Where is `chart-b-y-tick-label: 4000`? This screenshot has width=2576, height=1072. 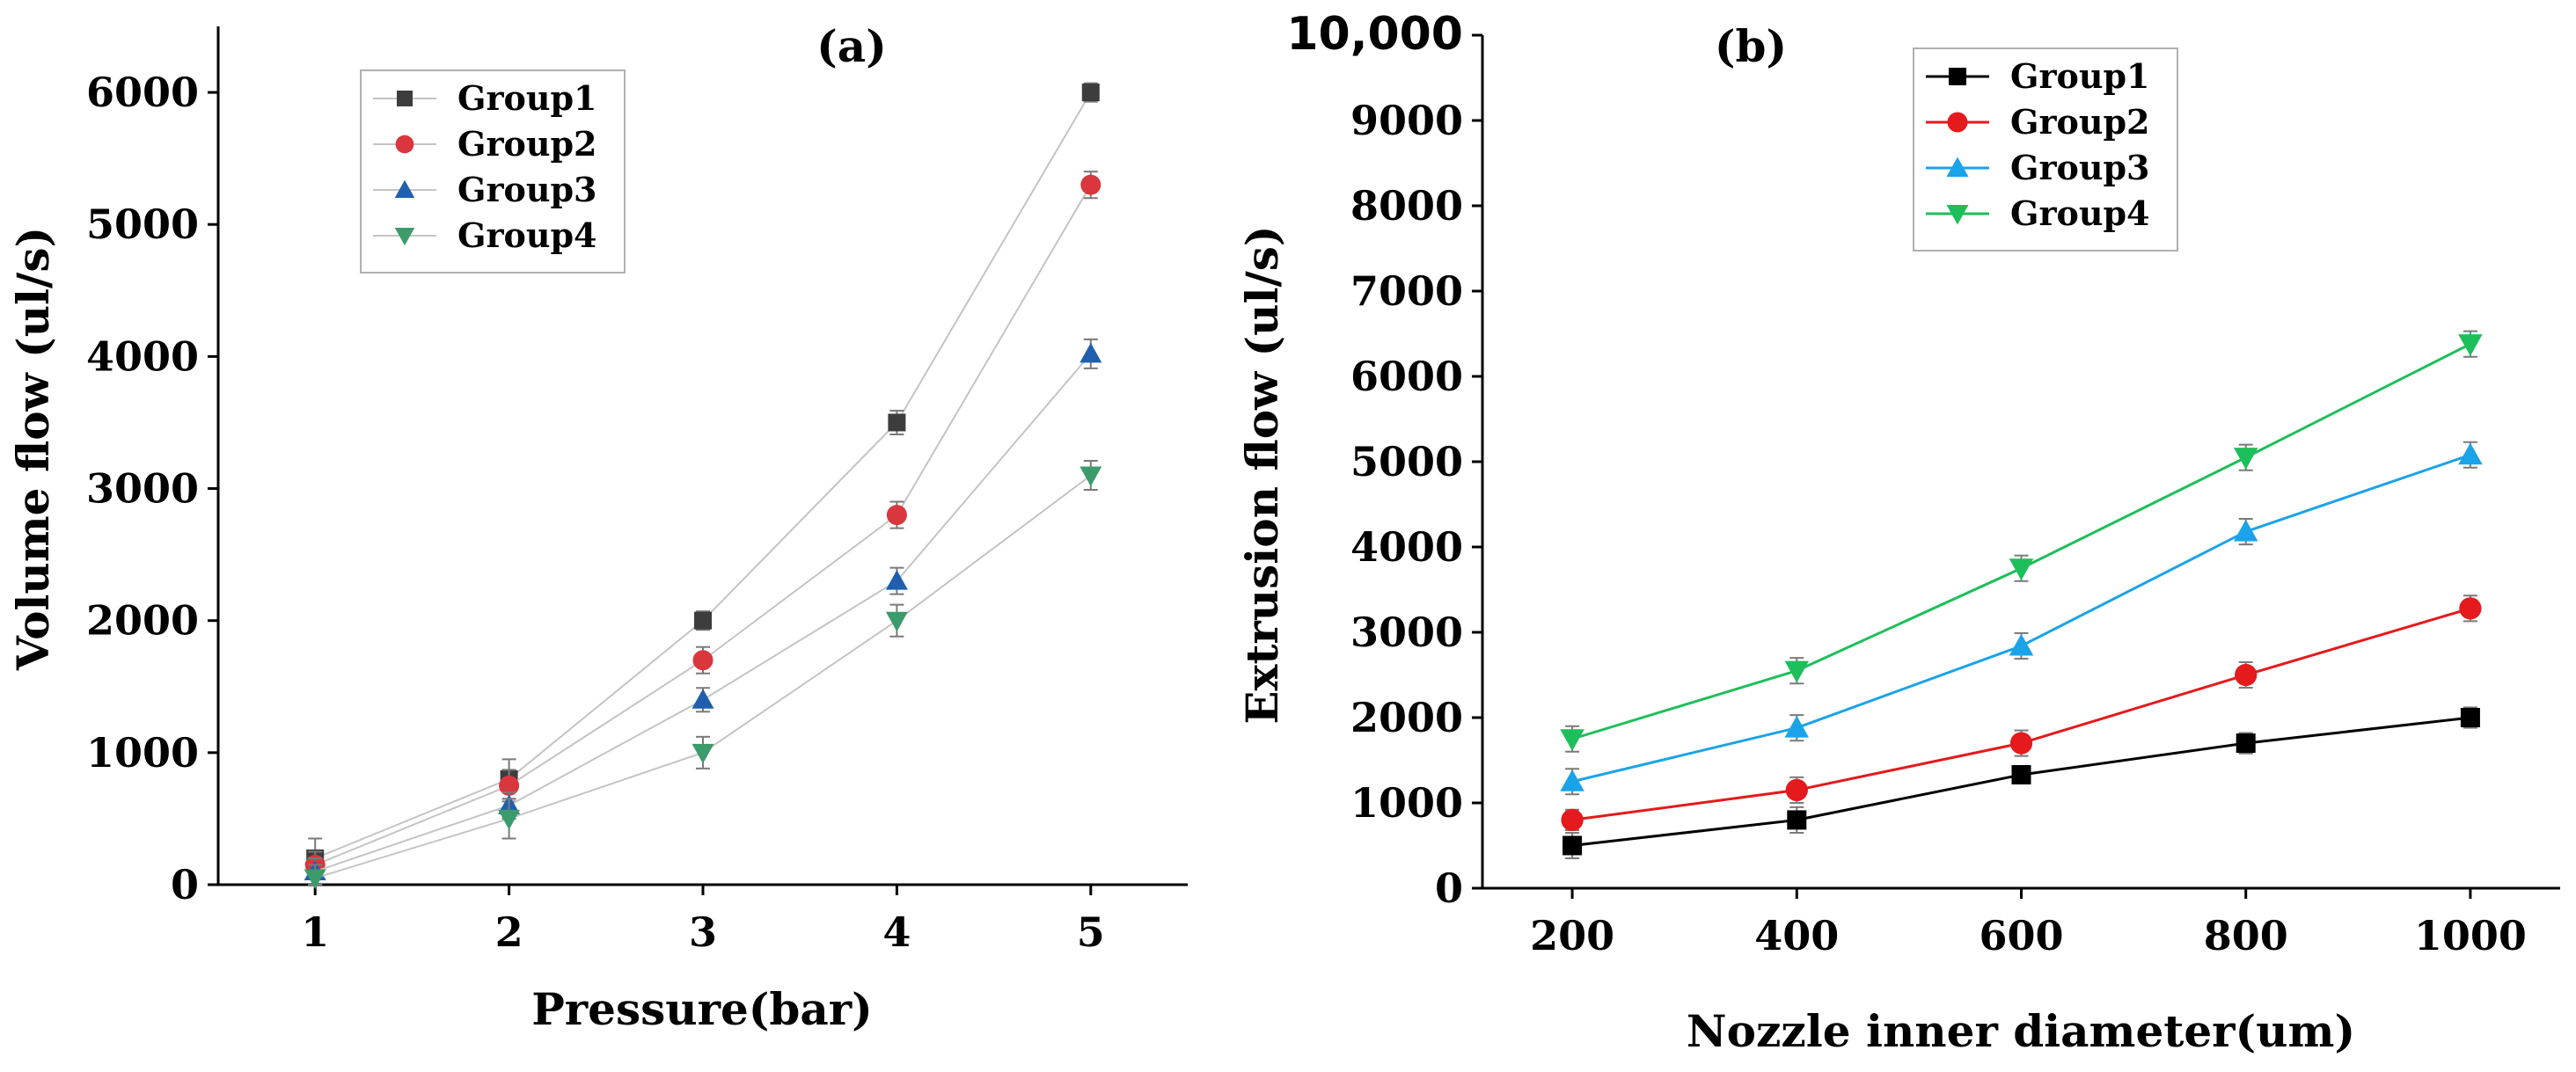 chart-b-y-tick-label: 4000 is located at coordinates (1406, 547).